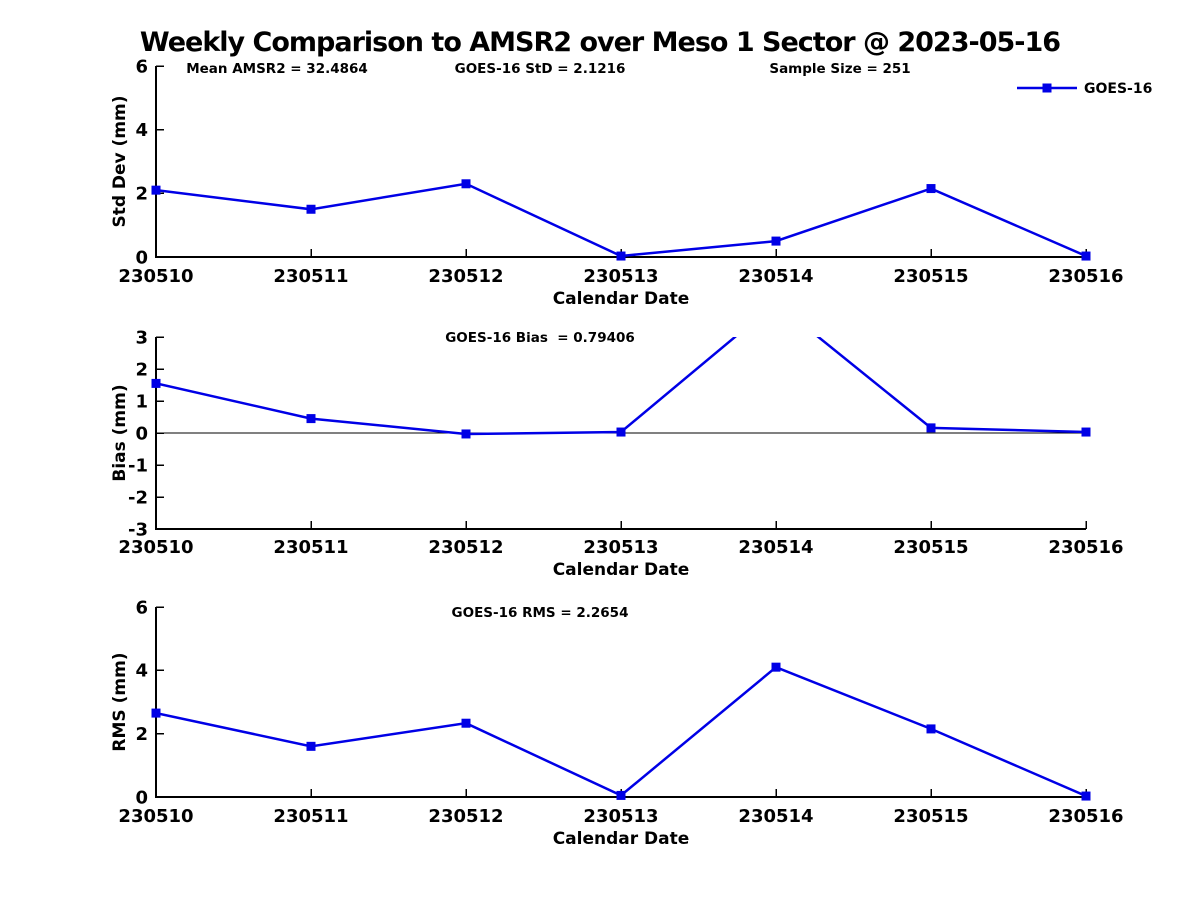  What do you see at coordinates (540, 613) in the screenshot?
I see `annotation: GOES-16 RMS = 2.2654` at bounding box center [540, 613].